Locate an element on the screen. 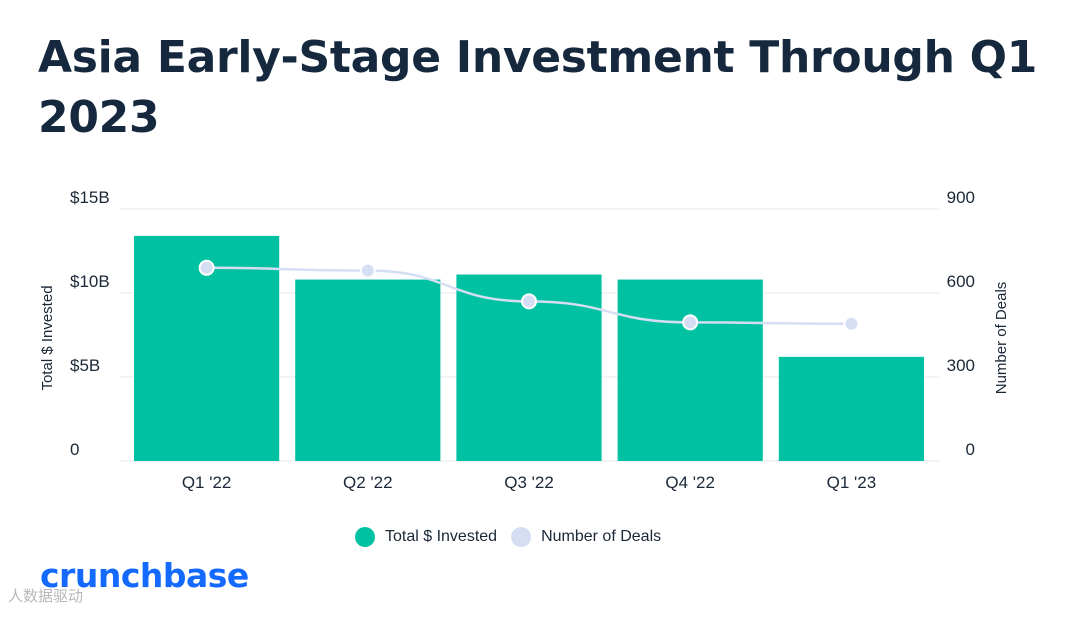  y-axis-title: Total $ Invested is located at coordinates (47, 337).